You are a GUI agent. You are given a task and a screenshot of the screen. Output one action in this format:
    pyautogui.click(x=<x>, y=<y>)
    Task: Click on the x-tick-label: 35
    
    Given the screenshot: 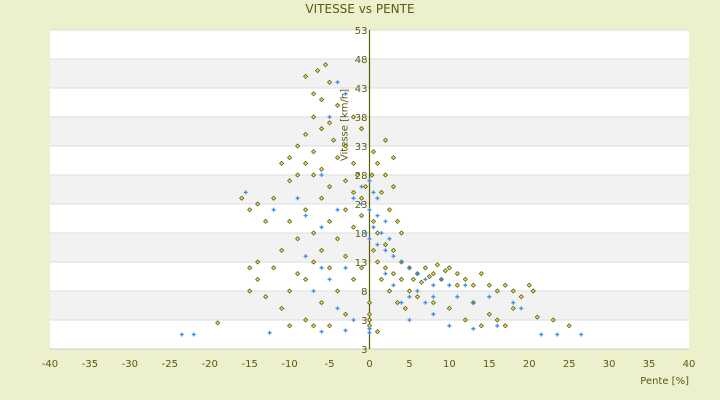 What is the action you would take?
    pyautogui.click(x=649, y=364)
    